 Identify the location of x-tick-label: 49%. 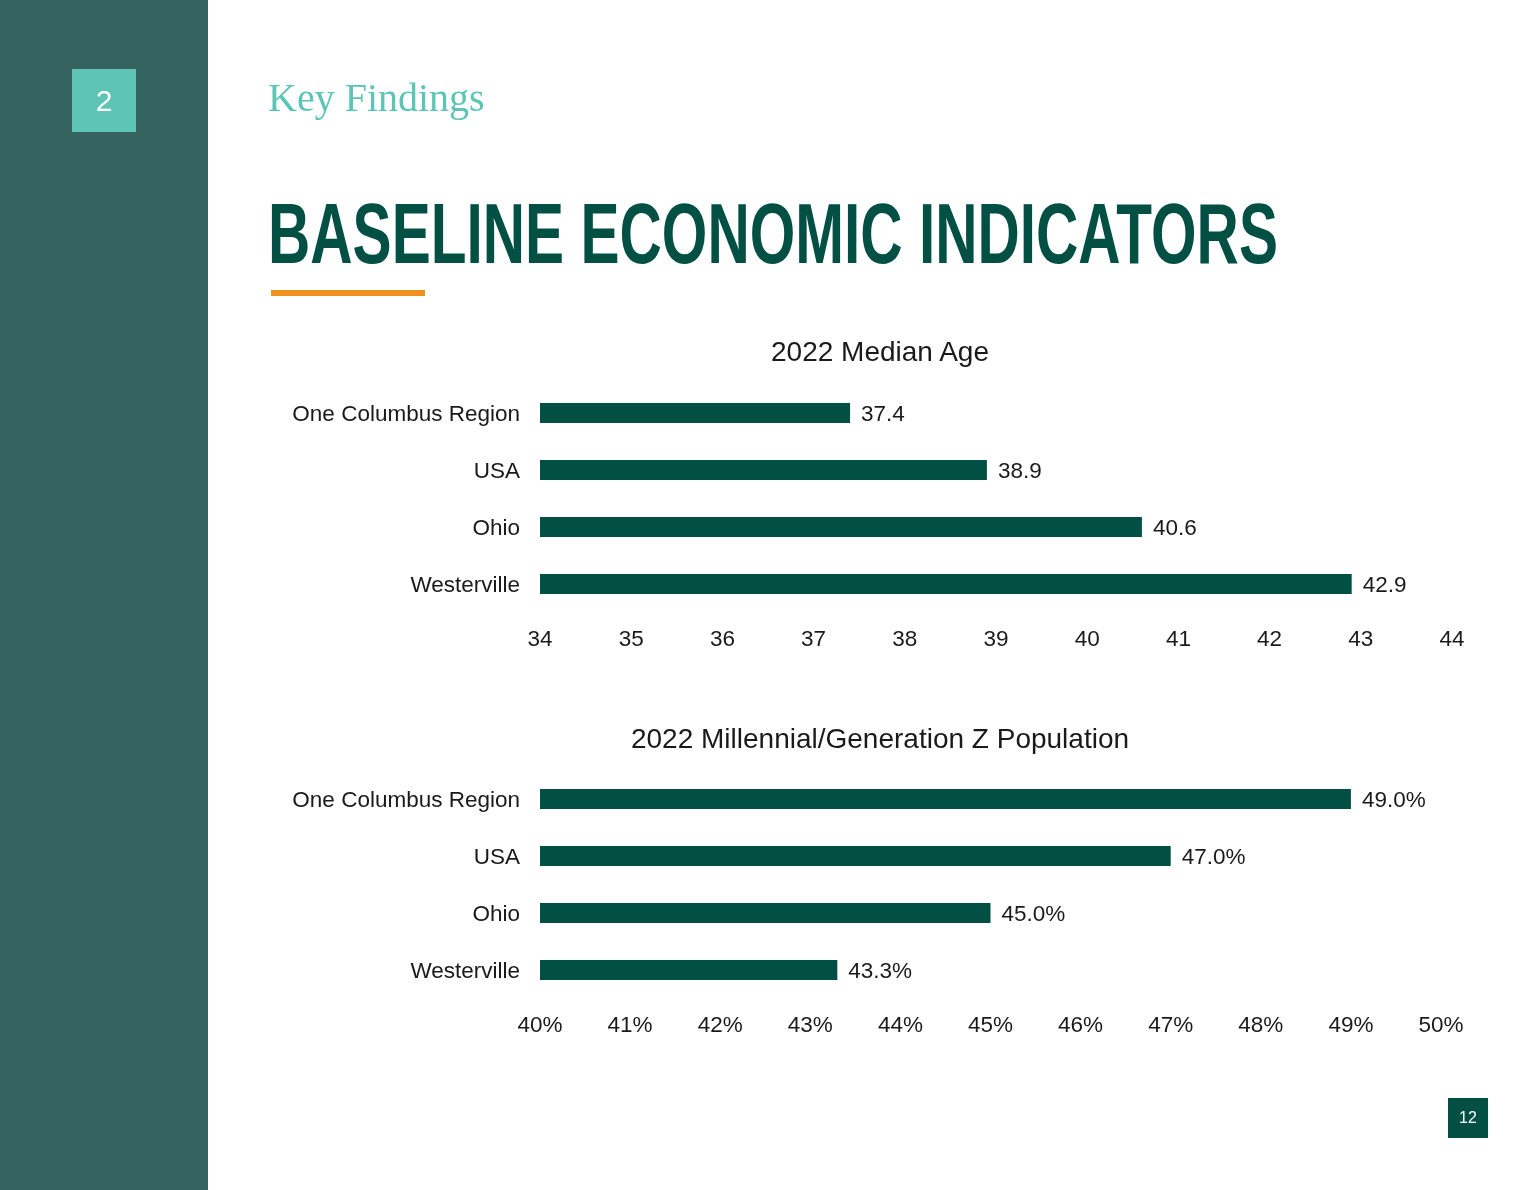
(1351, 1024).